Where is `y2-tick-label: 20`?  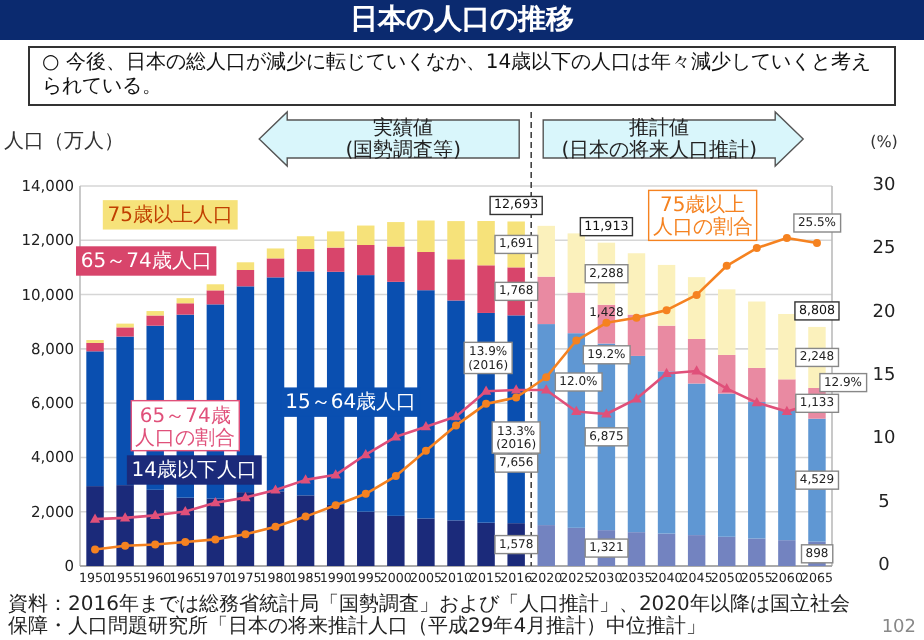
y2-tick-label: 20 is located at coordinates (884, 312).